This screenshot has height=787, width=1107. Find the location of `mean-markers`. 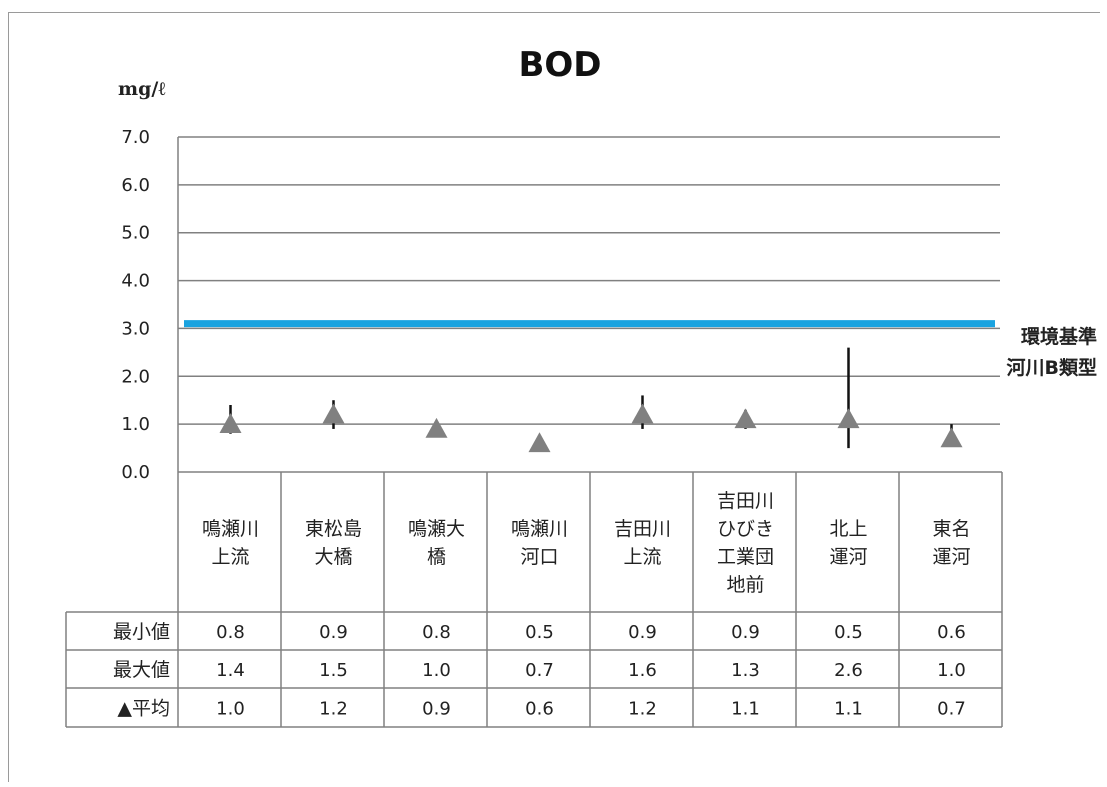

mean-markers is located at coordinates (591, 428).